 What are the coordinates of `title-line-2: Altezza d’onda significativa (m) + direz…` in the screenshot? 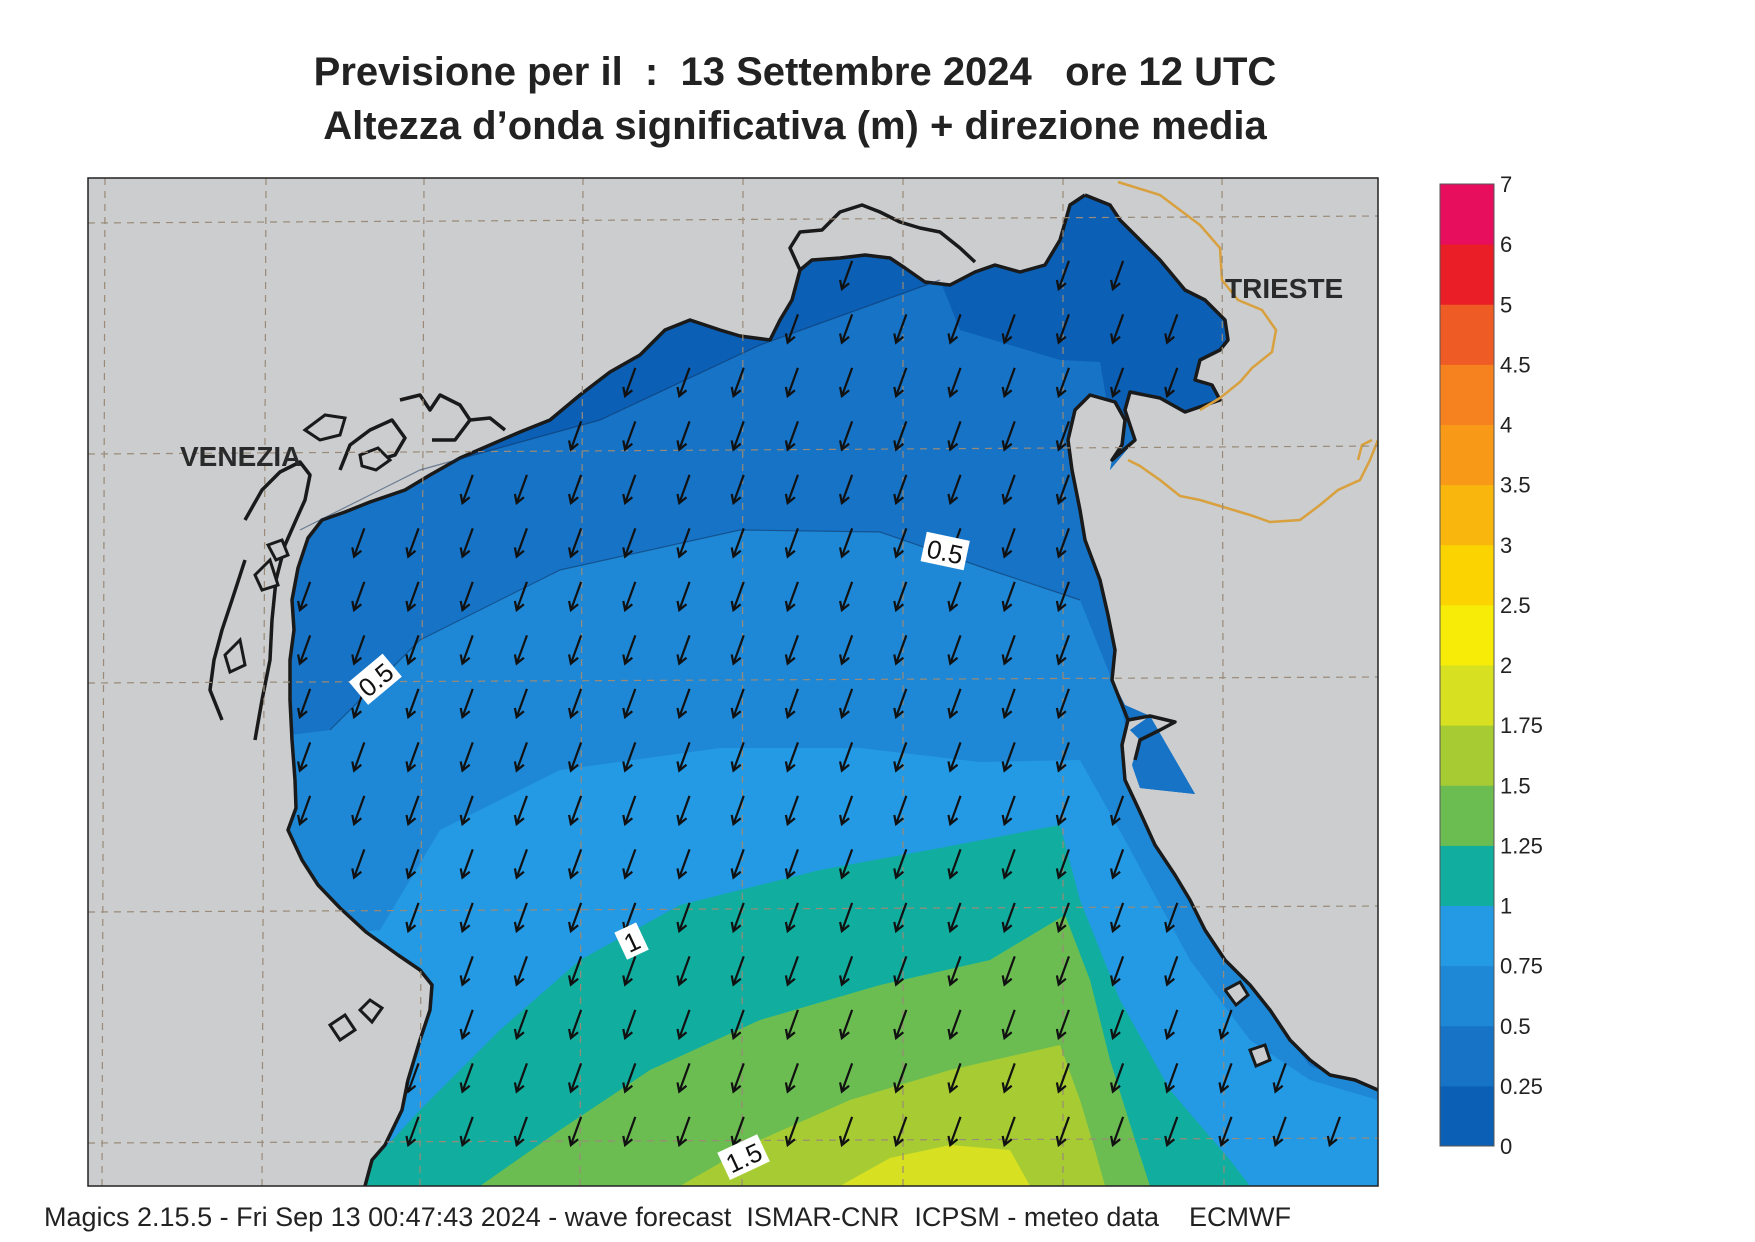 It's located at (795, 126).